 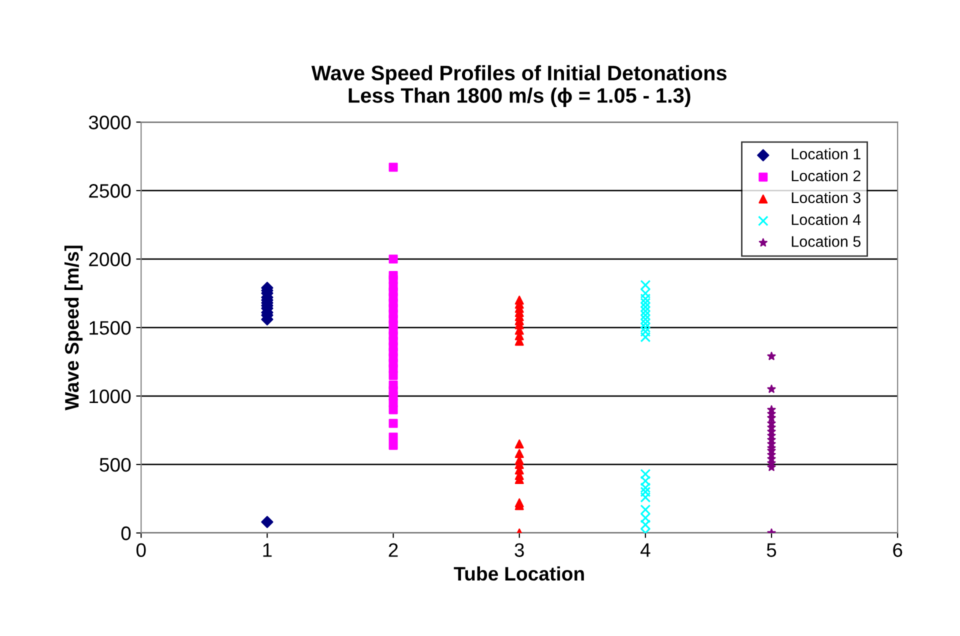 What do you see at coordinates (393, 550) in the screenshot?
I see `x-tick-label: 2` at bounding box center [393, 550].